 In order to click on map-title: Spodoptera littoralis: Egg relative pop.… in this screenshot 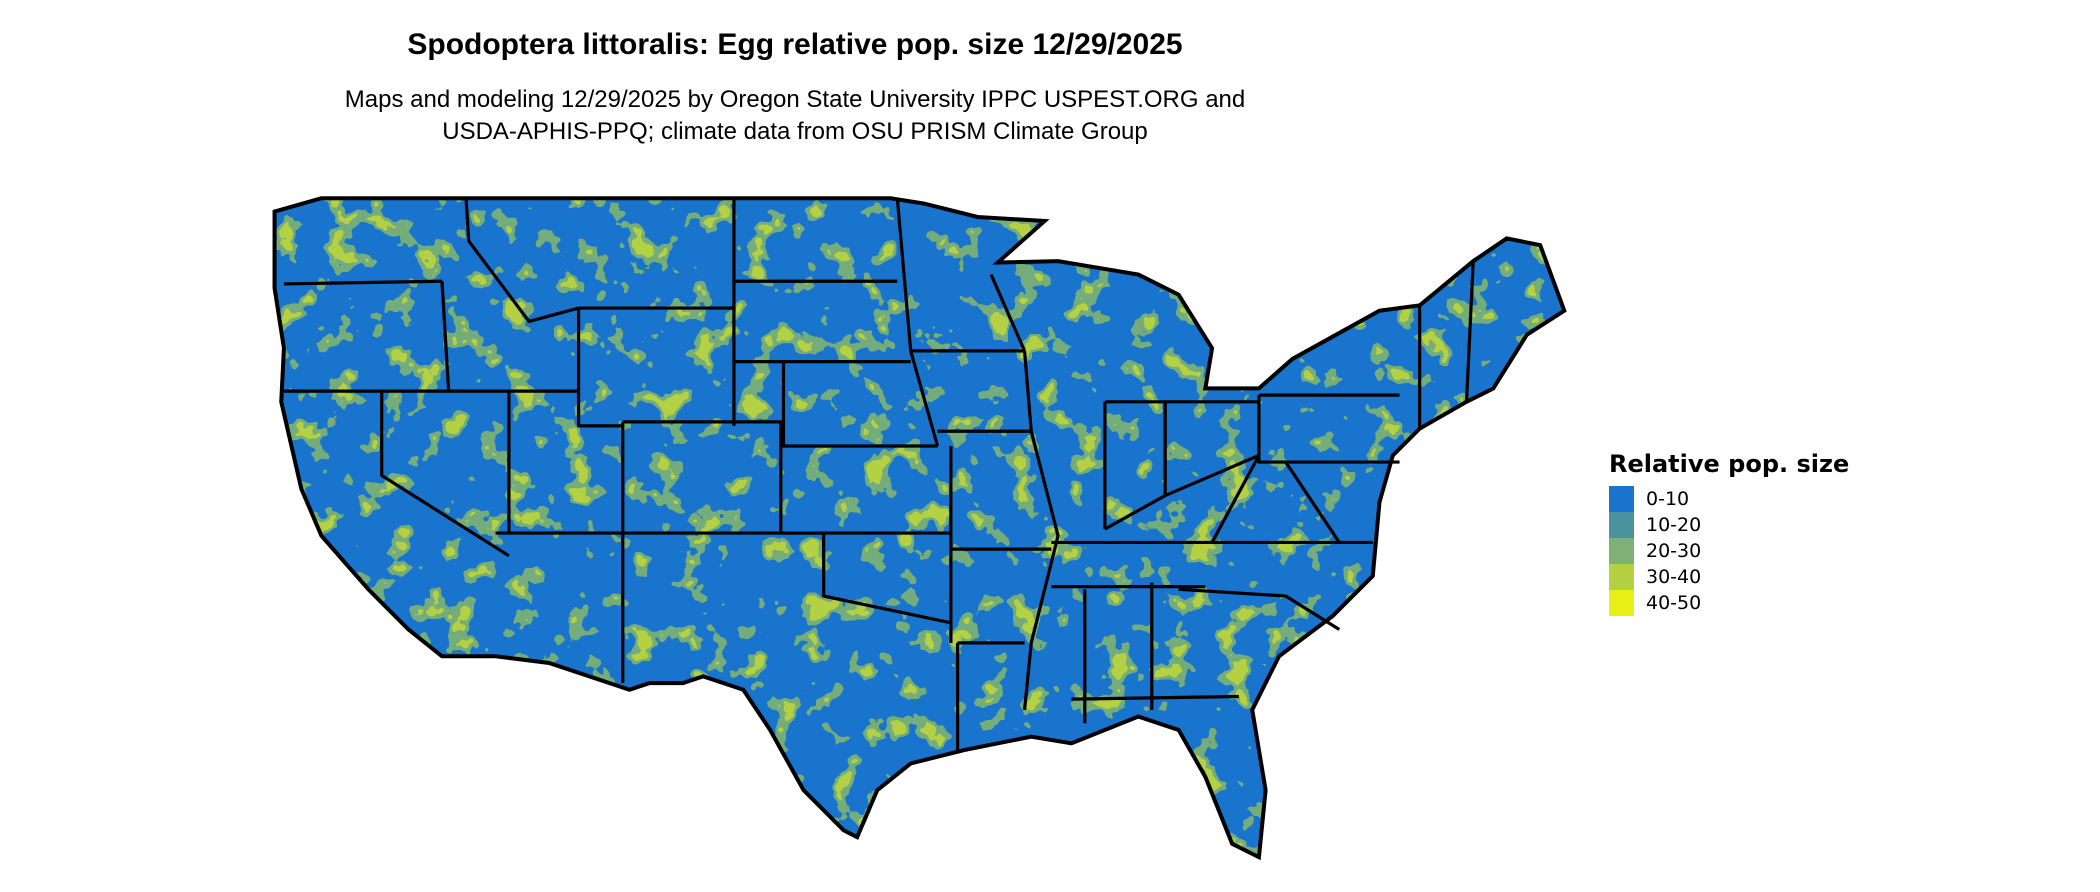, I will do `click(795, 44)`.